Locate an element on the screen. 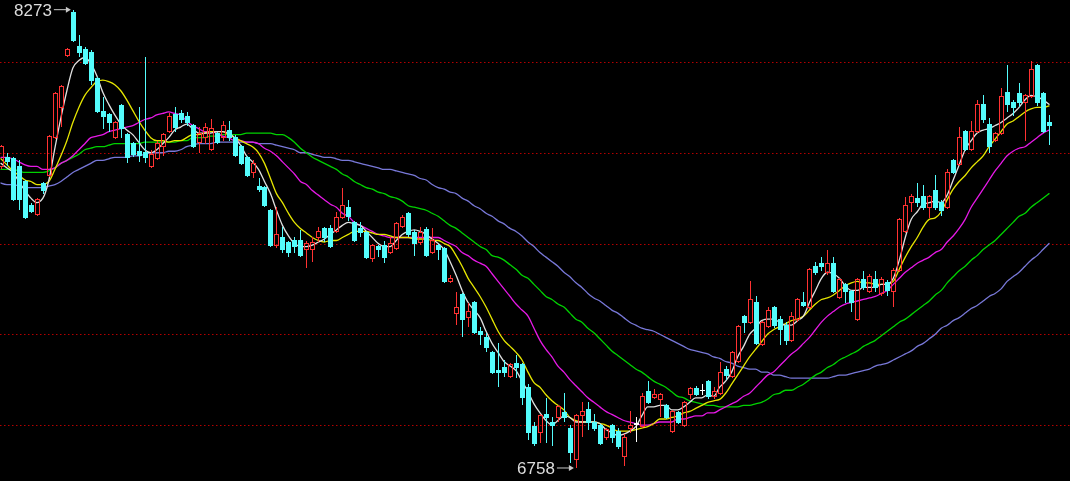 The width and height of the screenshot is (1070, 481). annotation: 6758 is located at coordinates (536, 468).